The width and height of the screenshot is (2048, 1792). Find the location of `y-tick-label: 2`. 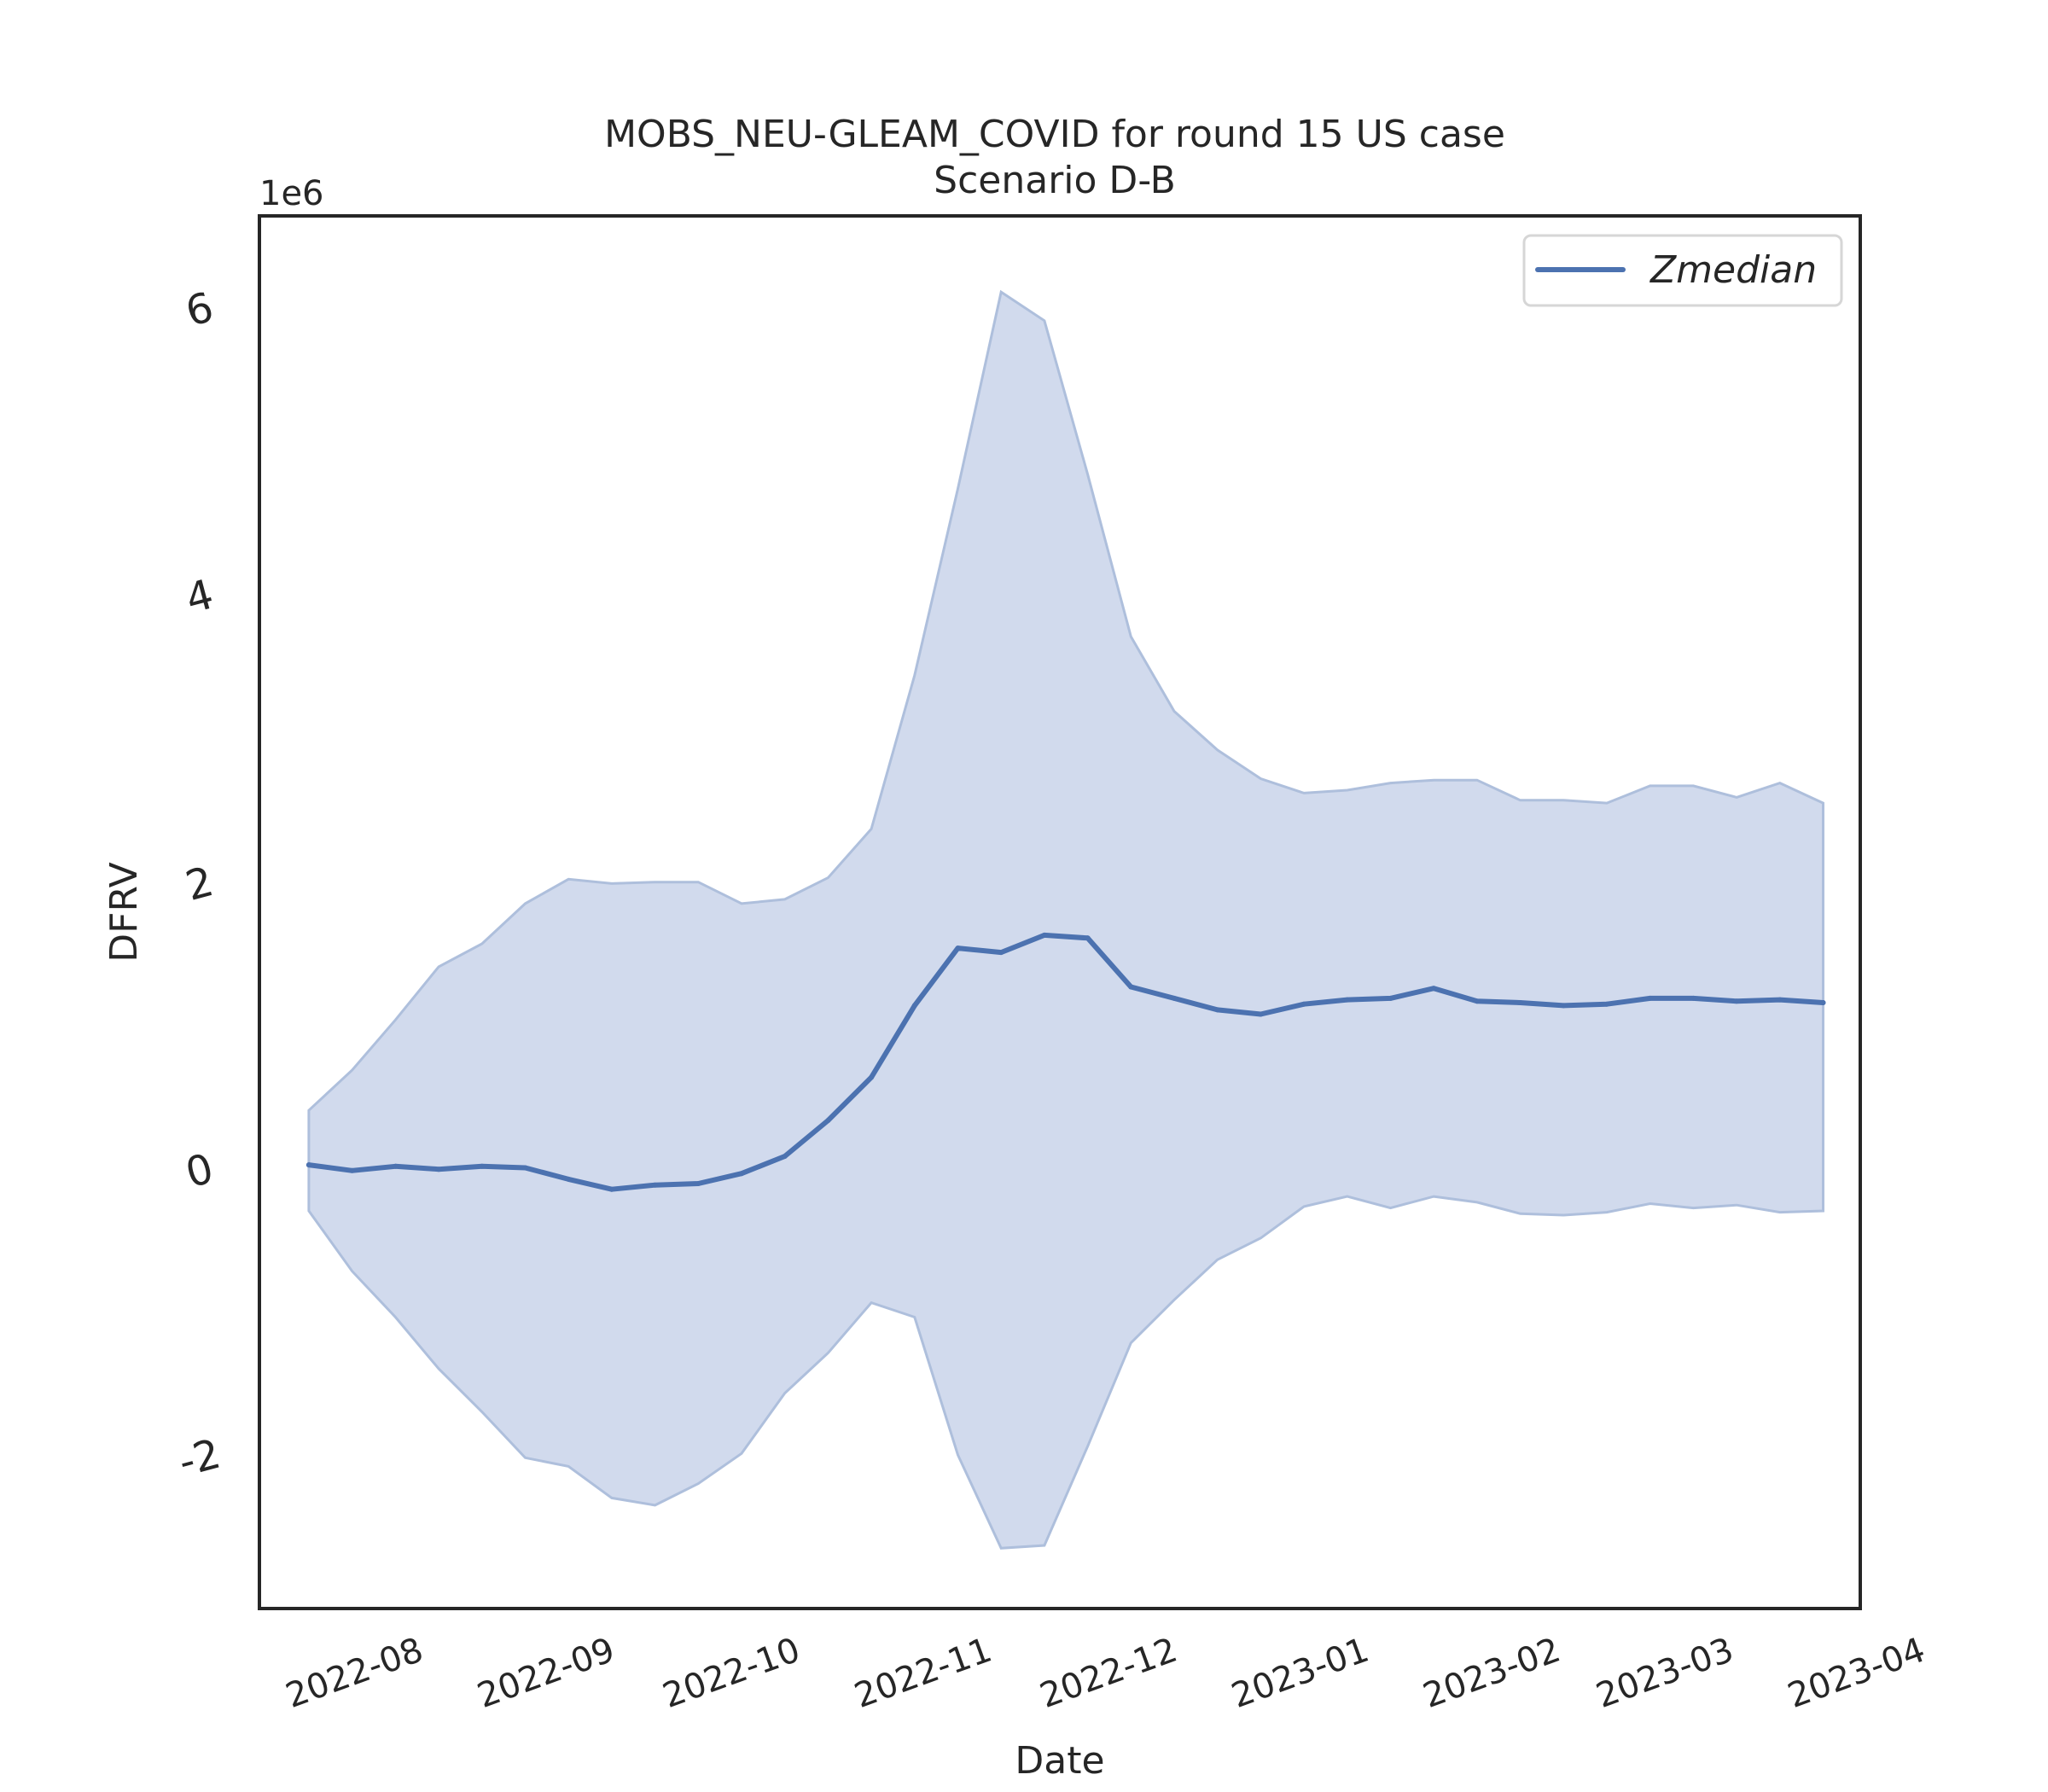

y-tick-label: 2 is located at coordinates (199, 884).